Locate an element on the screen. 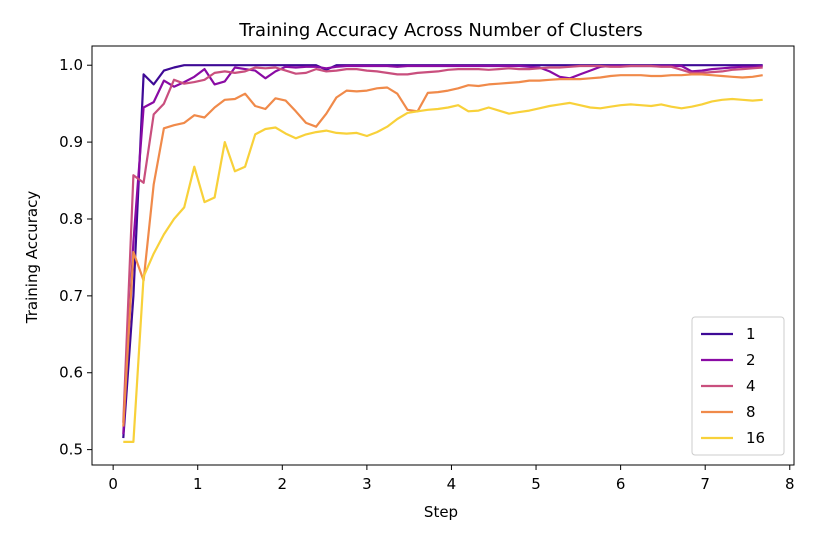 The width and height of the screenshot is (814, 543). x-tick-label: 5 is located at coordinates (536, 484).